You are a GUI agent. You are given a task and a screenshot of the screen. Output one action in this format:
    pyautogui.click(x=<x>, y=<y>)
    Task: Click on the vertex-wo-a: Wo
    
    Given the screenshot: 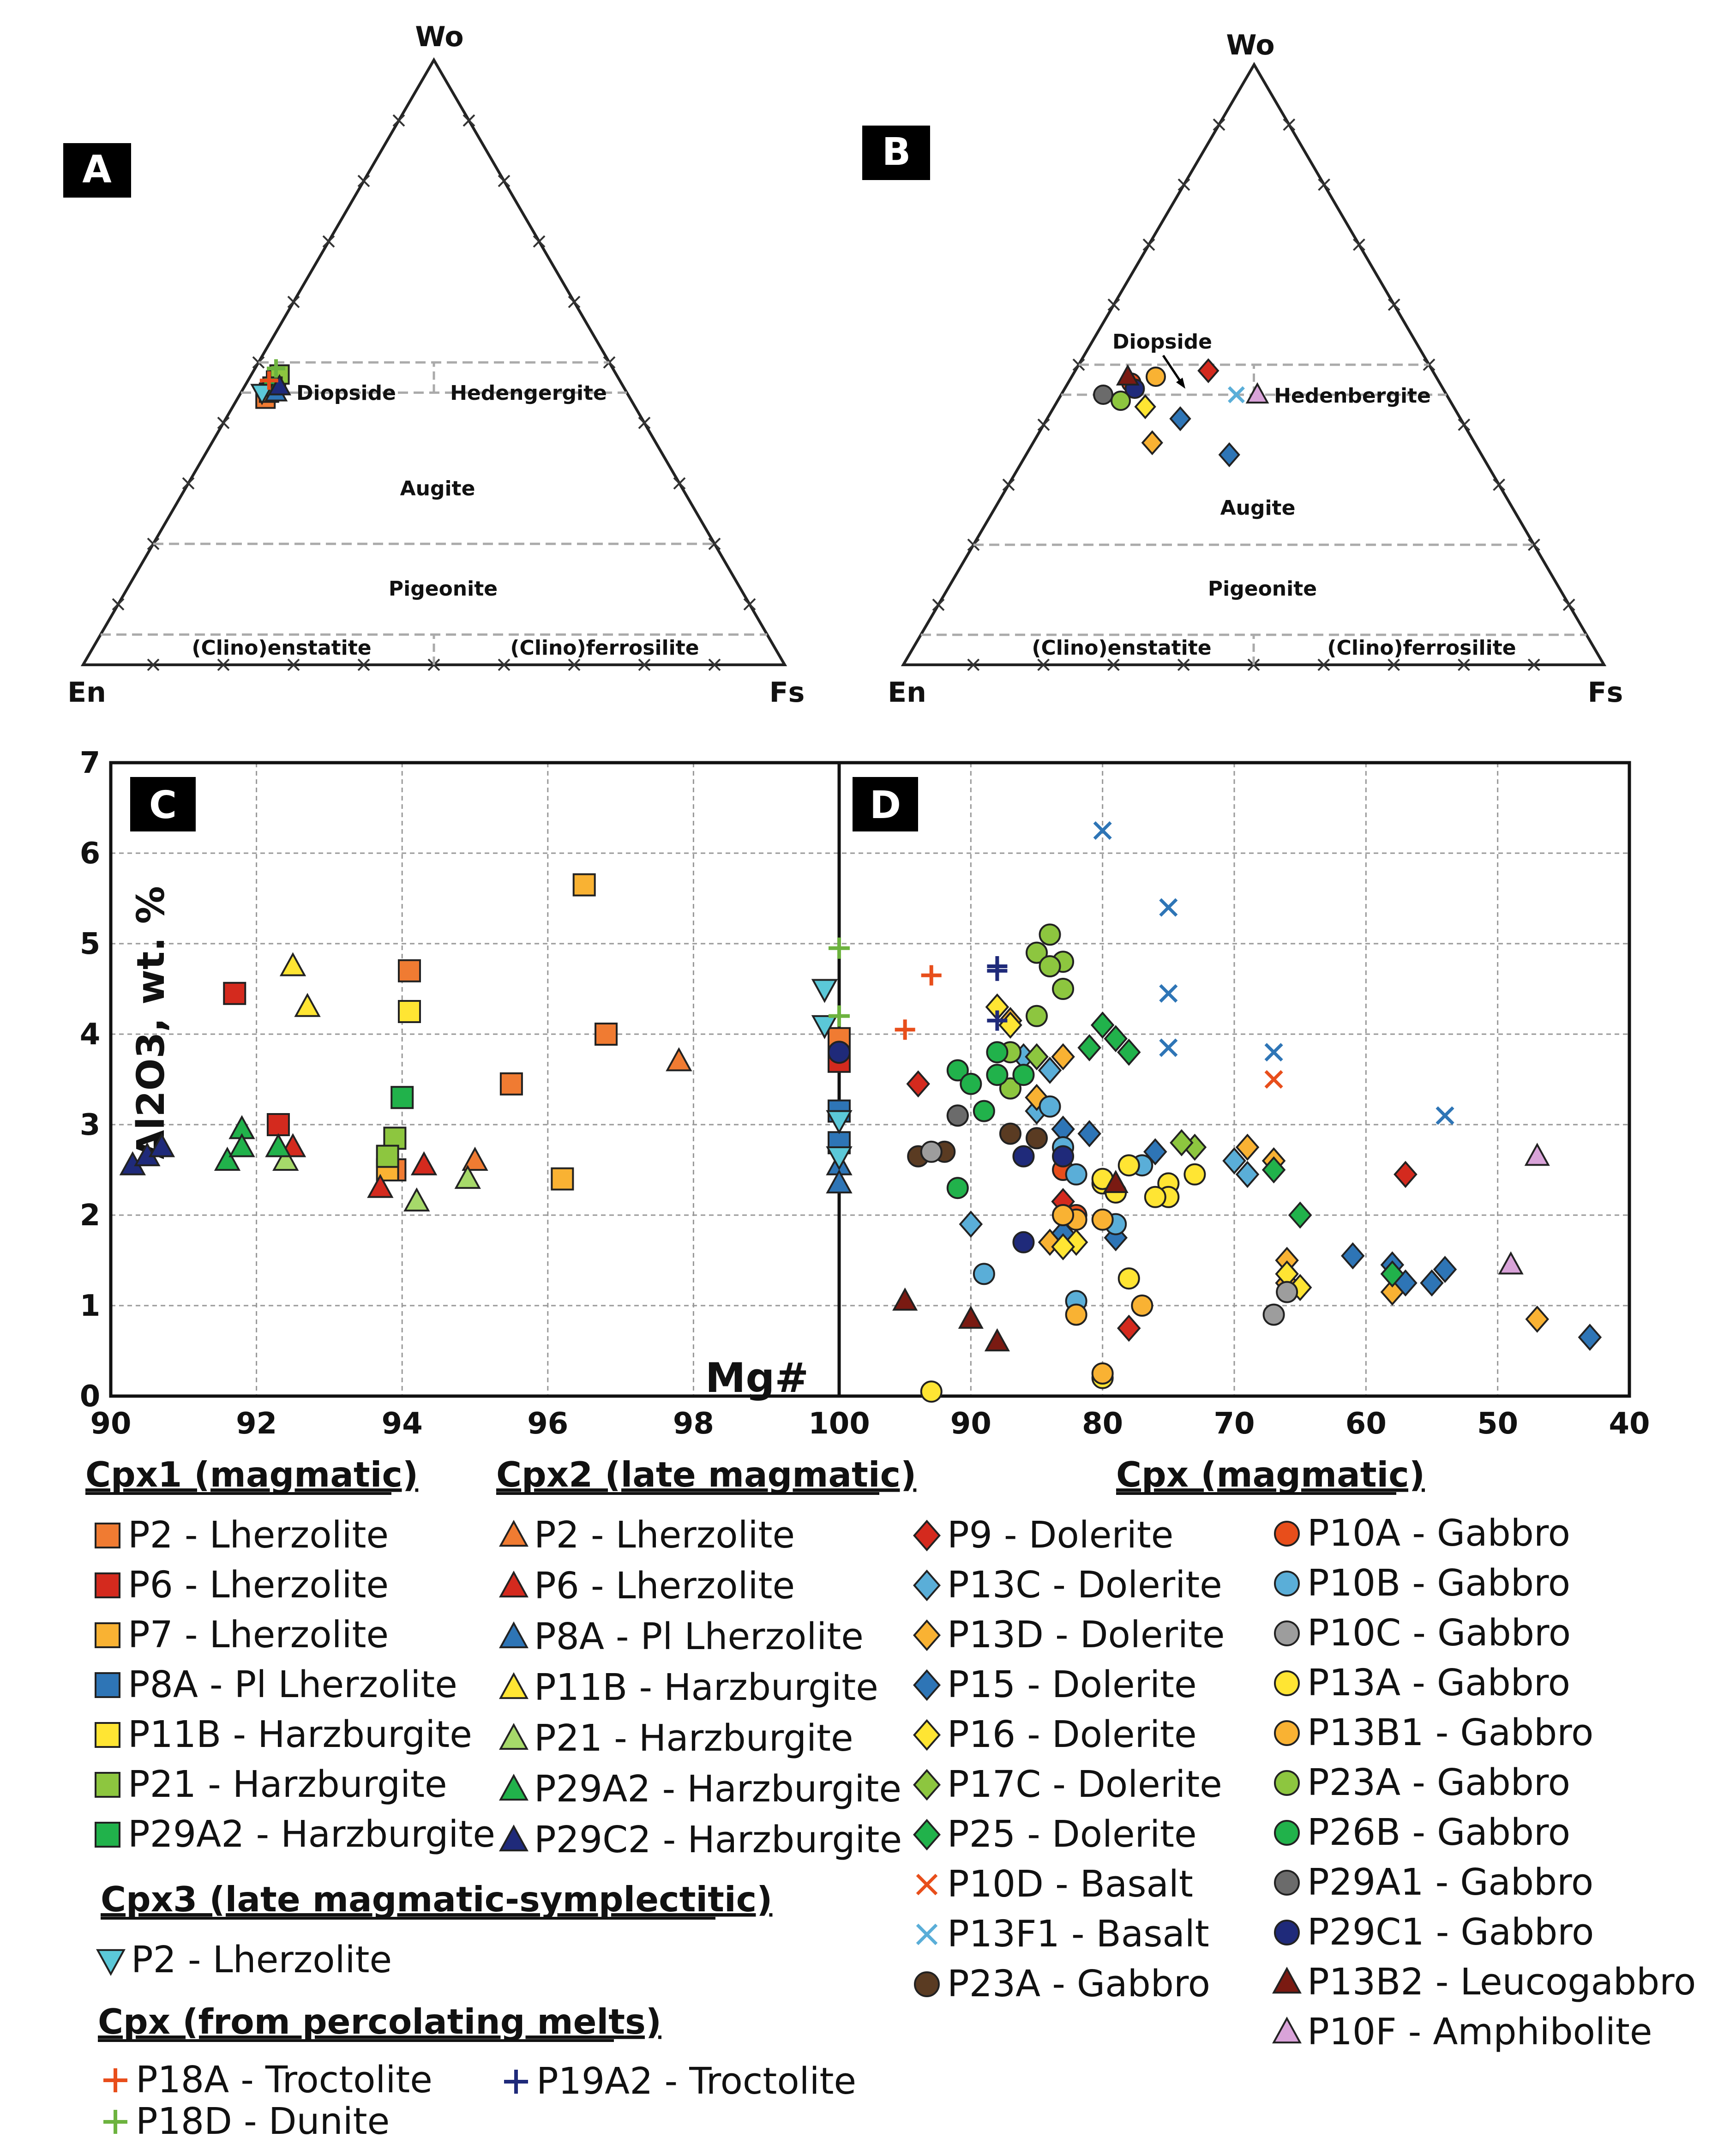 What is the action you would take?
    pyautogui.click(x=439, y=37)
    